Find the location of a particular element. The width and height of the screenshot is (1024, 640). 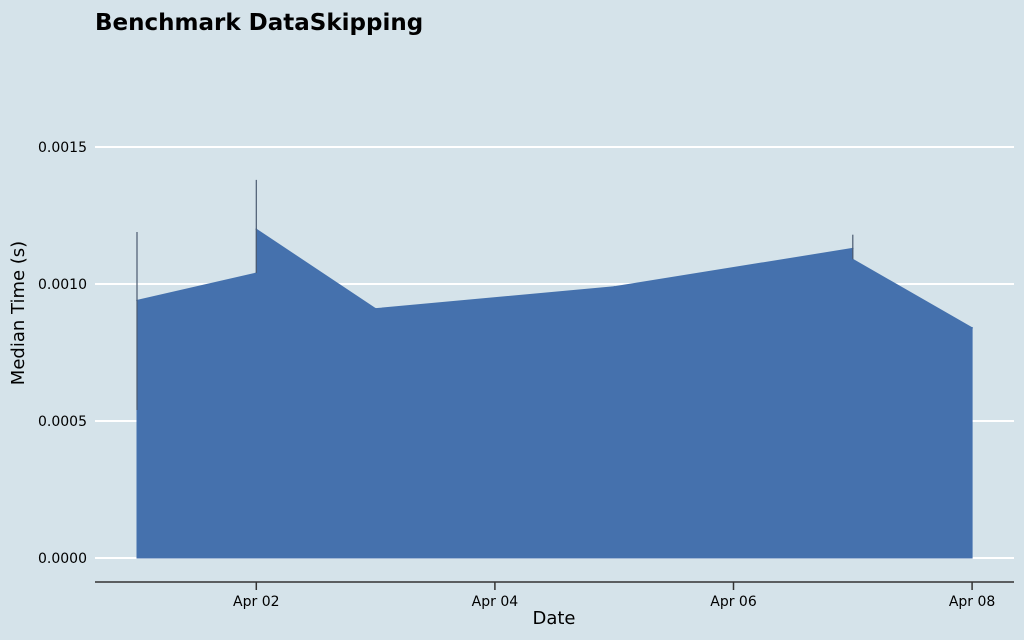

x-axis: Apr 02 Apr 04 Apr 06 Apr 08 is located at coordinates (554, 595).